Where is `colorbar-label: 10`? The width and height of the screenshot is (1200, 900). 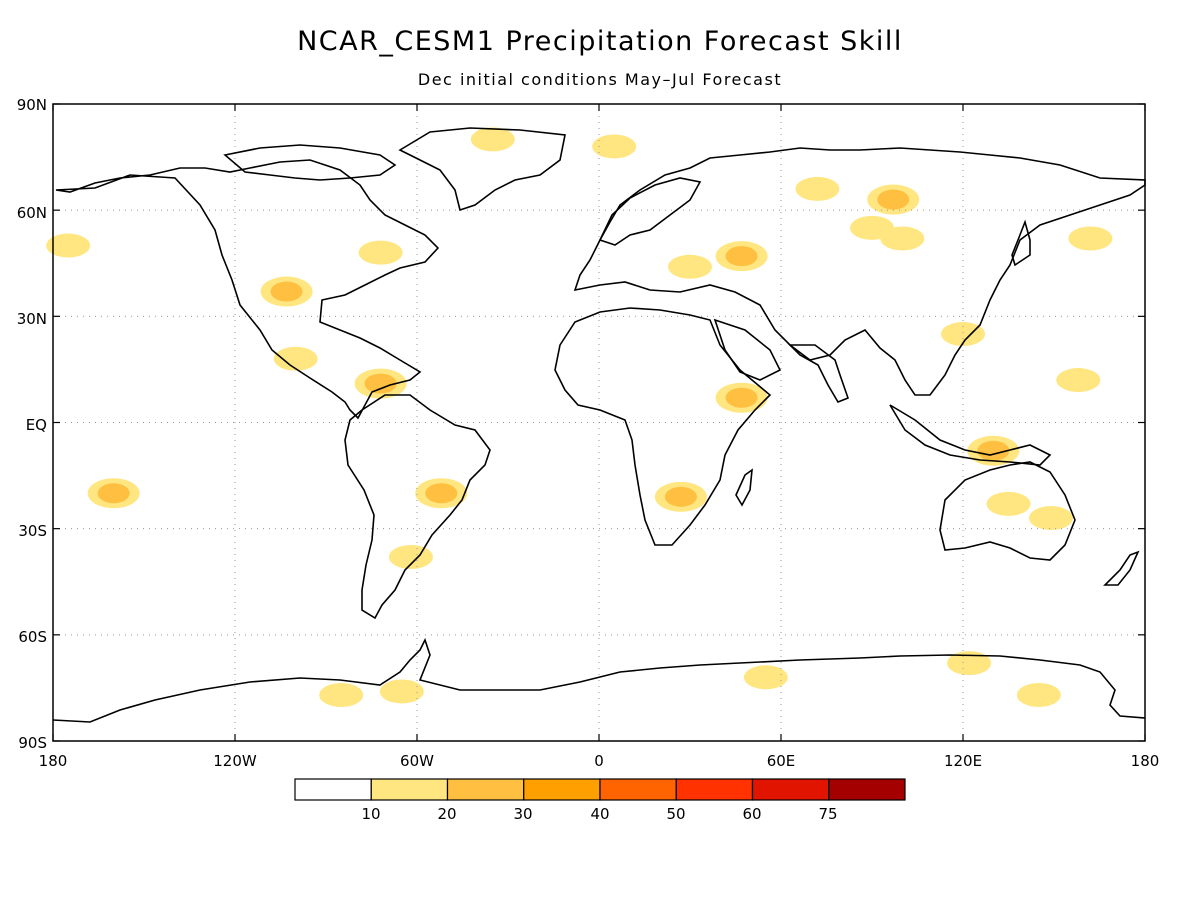 colorbar-label: 10 is located at coordinates (370, 814).